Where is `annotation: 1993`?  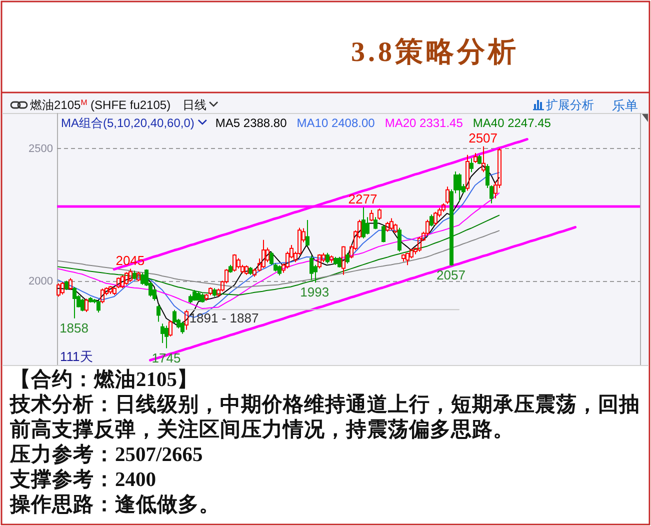 annotation: 1993 is located at coordinates (315, 292).